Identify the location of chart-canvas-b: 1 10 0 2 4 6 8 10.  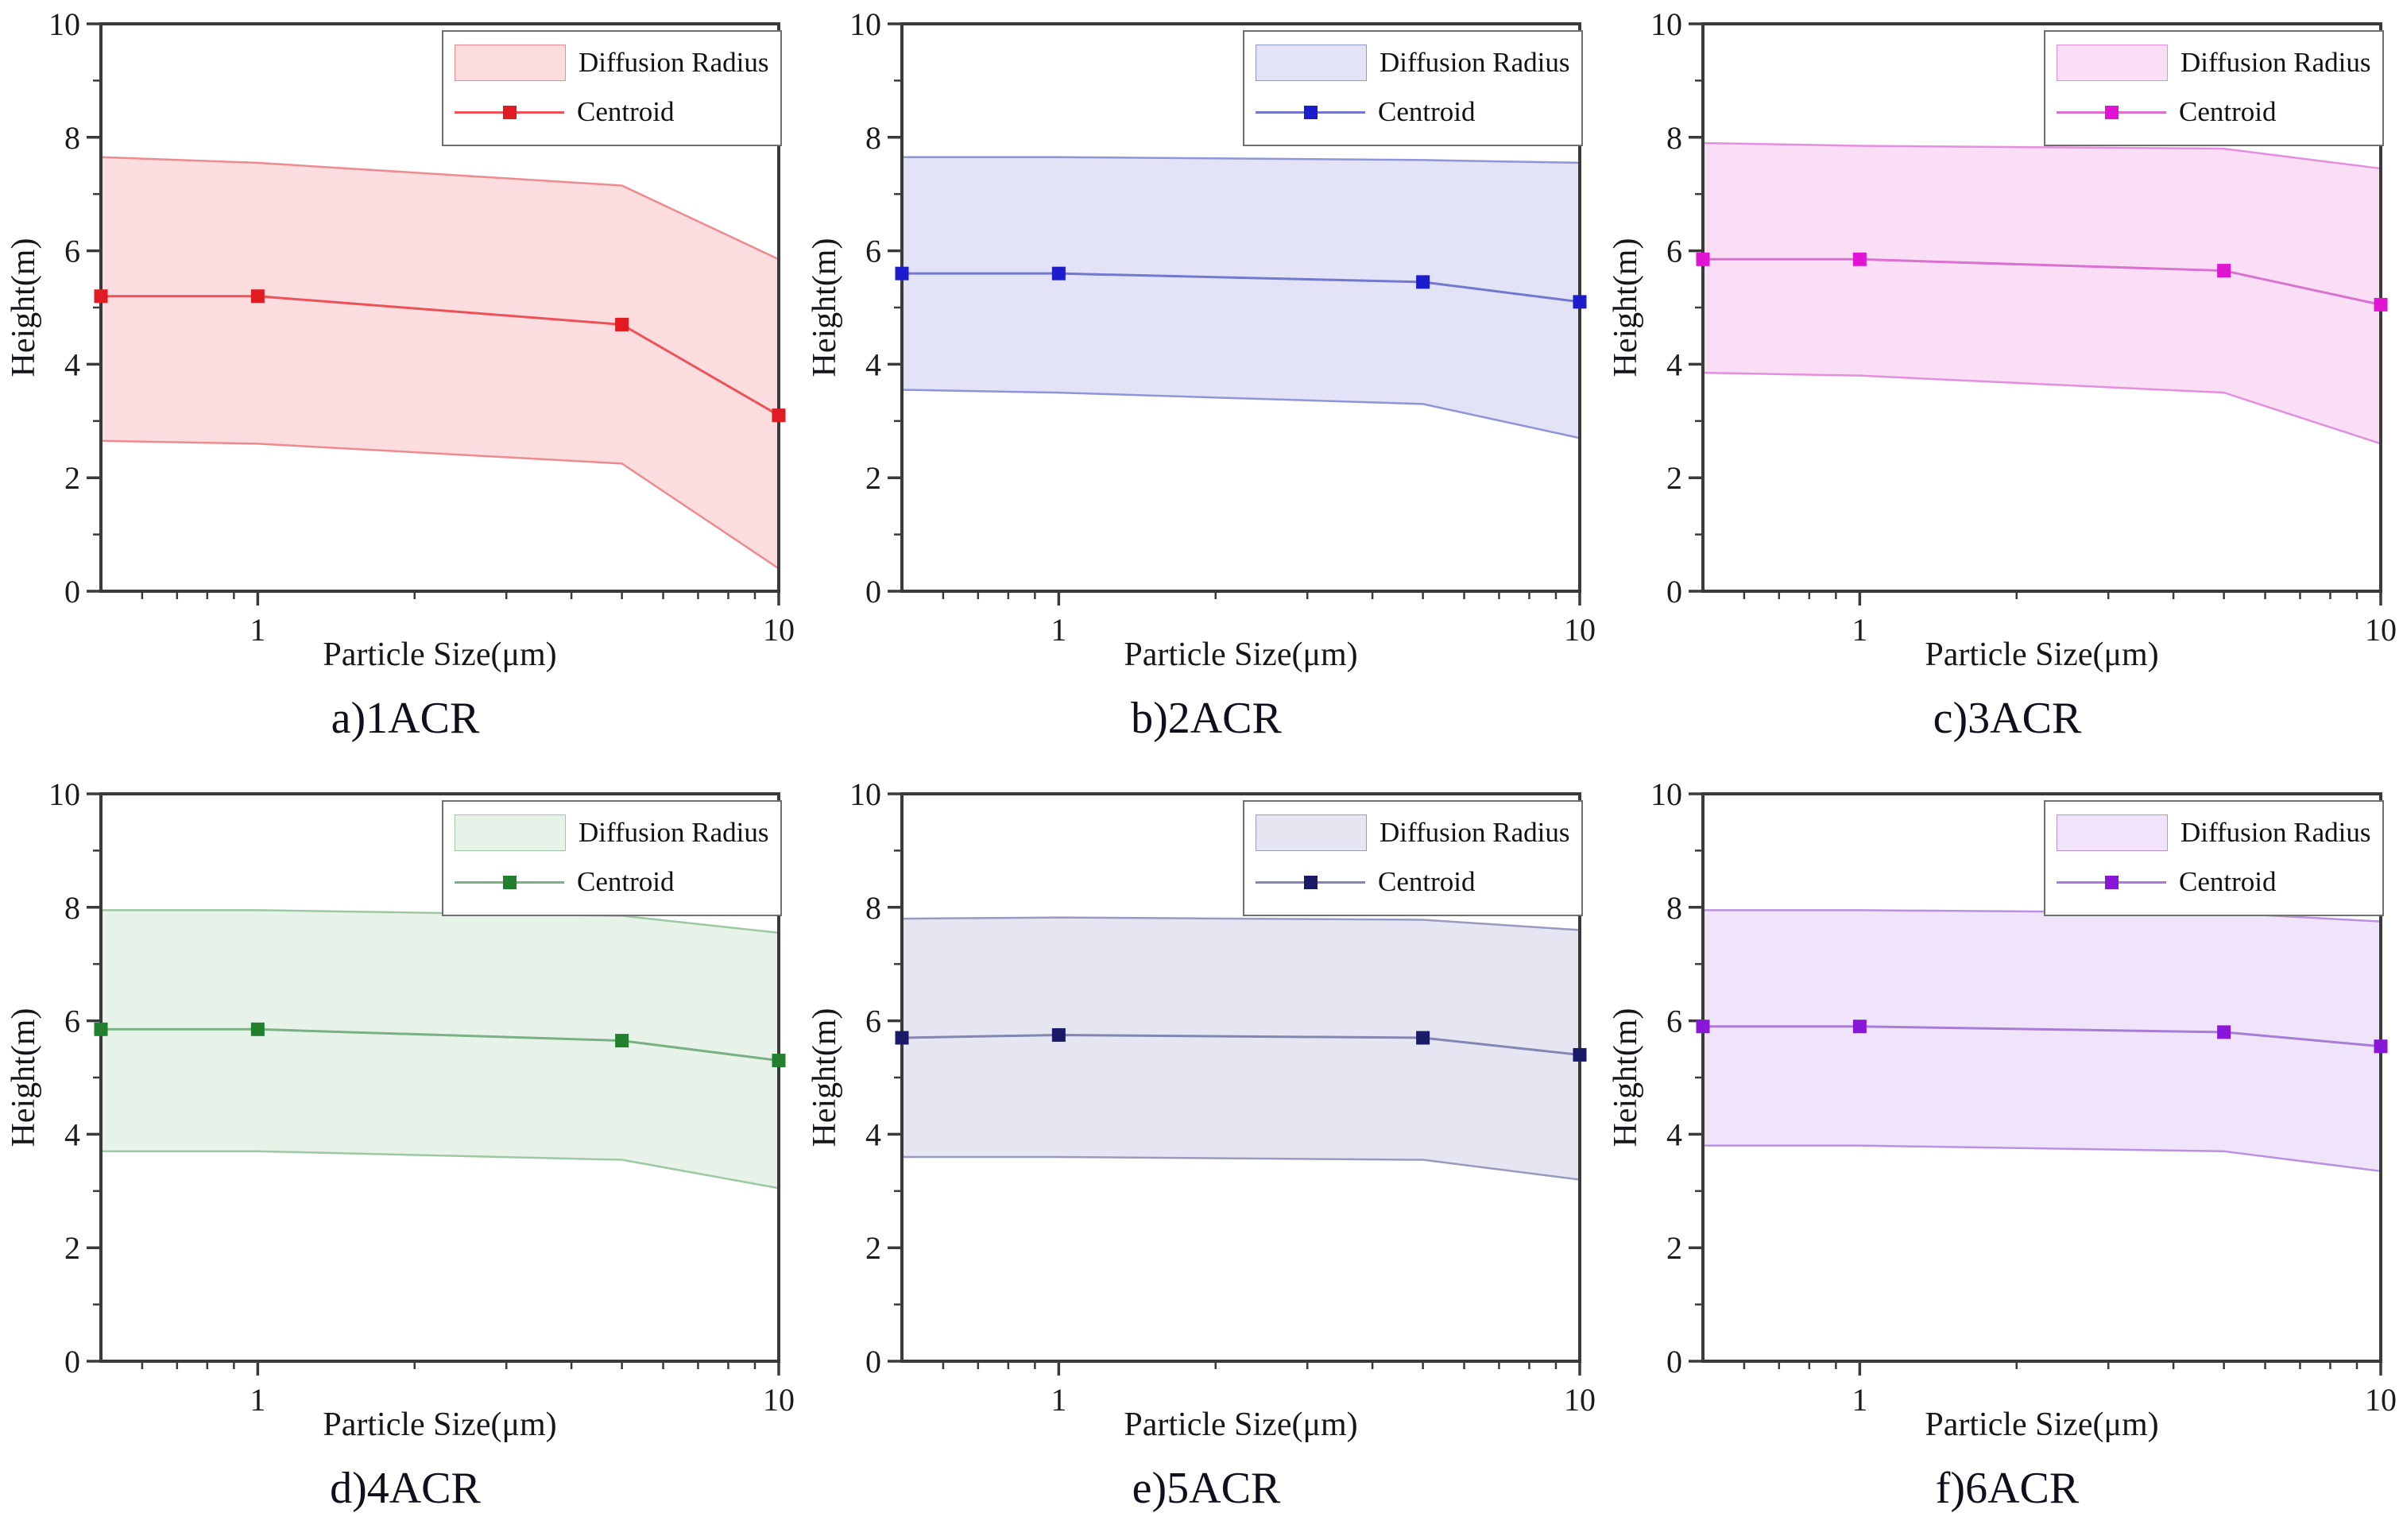
(1222, 327).